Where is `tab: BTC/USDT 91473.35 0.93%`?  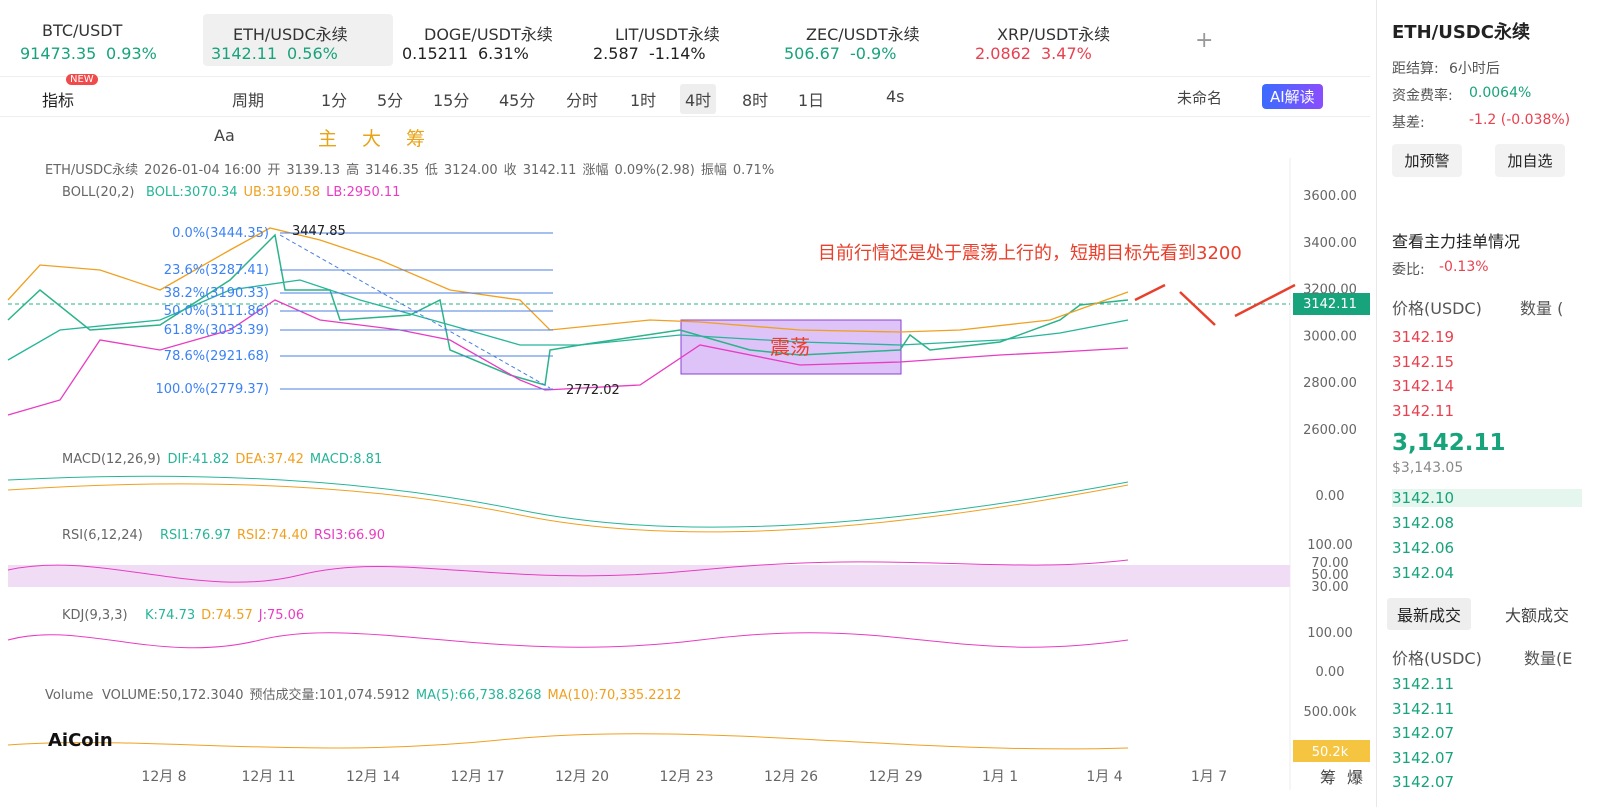 tab: BTC/USDT 91473.35 0.93% is located at coordinates (107, 40).